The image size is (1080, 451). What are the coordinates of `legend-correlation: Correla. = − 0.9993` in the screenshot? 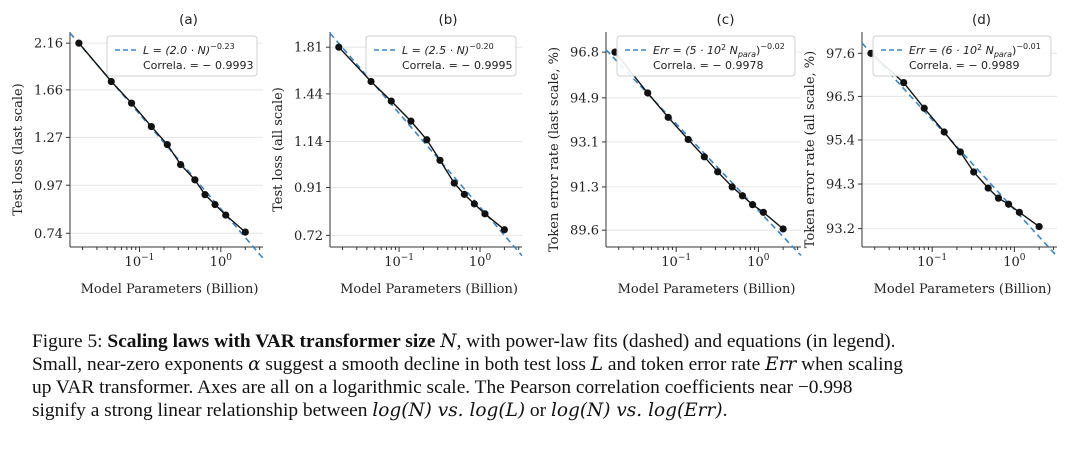 It's located at (198, 65).